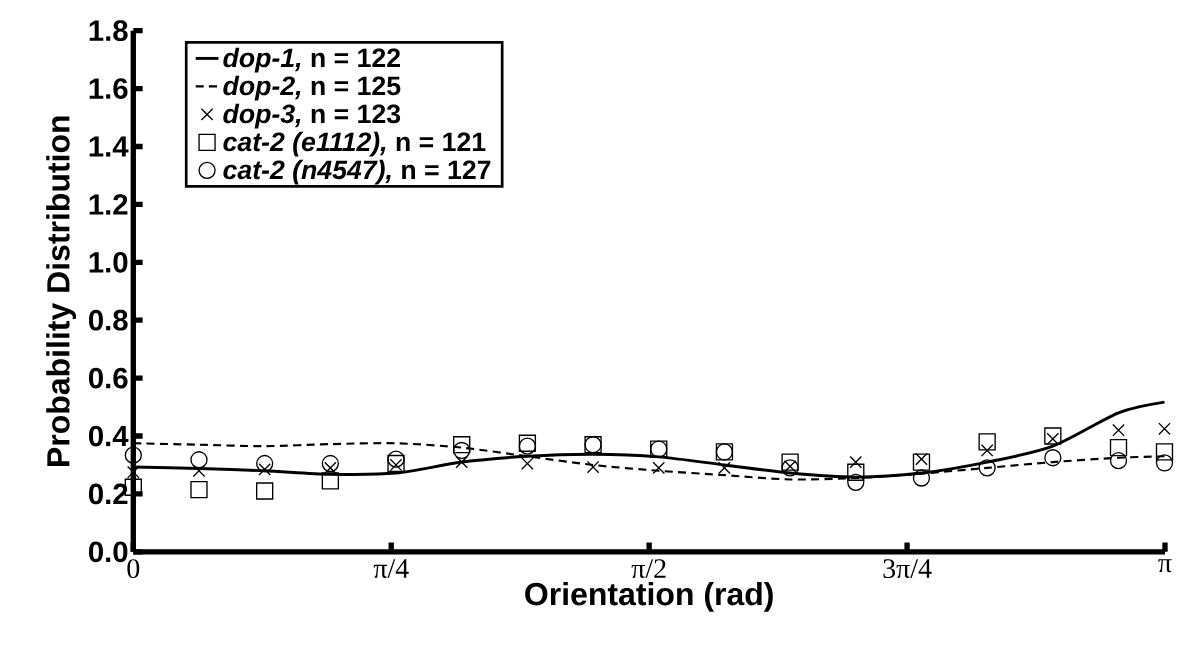  What do you see at coordinates (312, 88) in the screenshot?
I see `legend-label: dop-2, n = 125` at bounding box center [312, 88].